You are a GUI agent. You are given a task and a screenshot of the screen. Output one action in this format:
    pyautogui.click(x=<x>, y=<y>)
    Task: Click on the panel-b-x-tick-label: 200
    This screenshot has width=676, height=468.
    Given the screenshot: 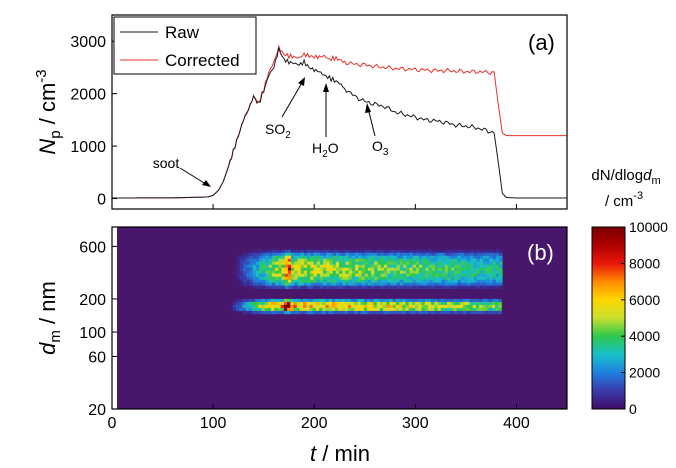 What is the action you would take?
    pyautogui.click(x=314, y=423)
    